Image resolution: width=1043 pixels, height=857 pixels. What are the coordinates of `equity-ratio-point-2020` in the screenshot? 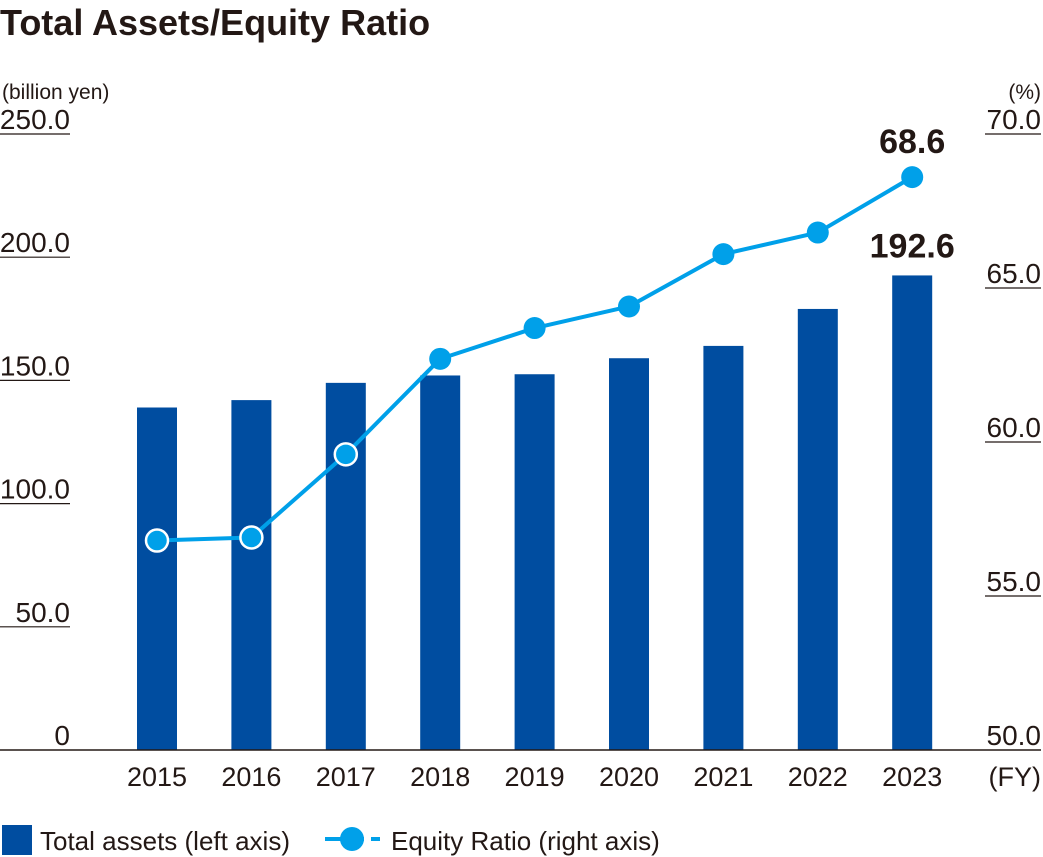 It's located at (629, 306).